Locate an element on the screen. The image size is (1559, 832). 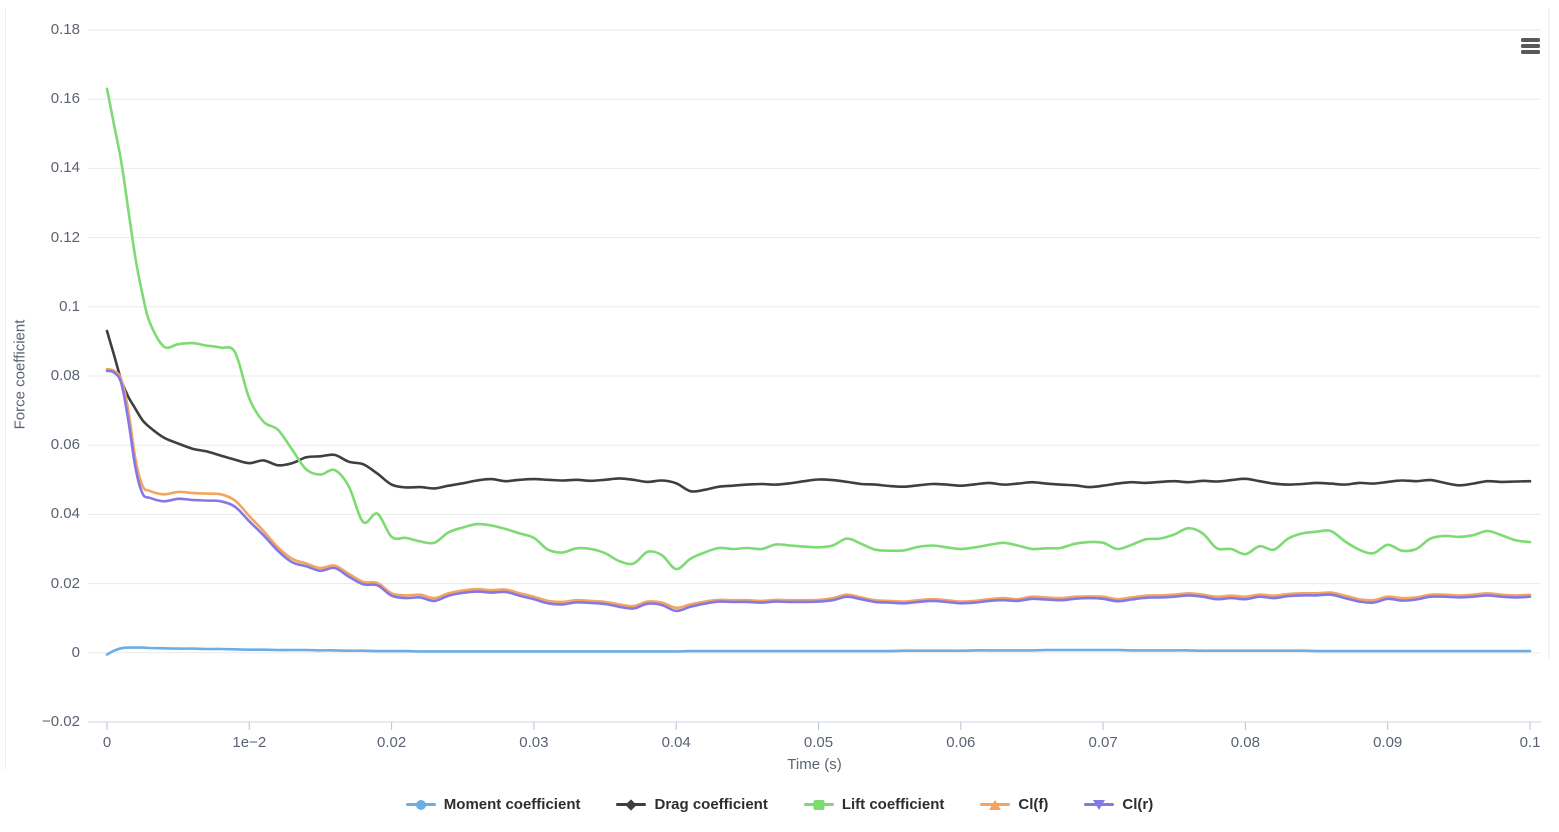
x-tick-label: 0.03 is located at coordinates (534, 742).